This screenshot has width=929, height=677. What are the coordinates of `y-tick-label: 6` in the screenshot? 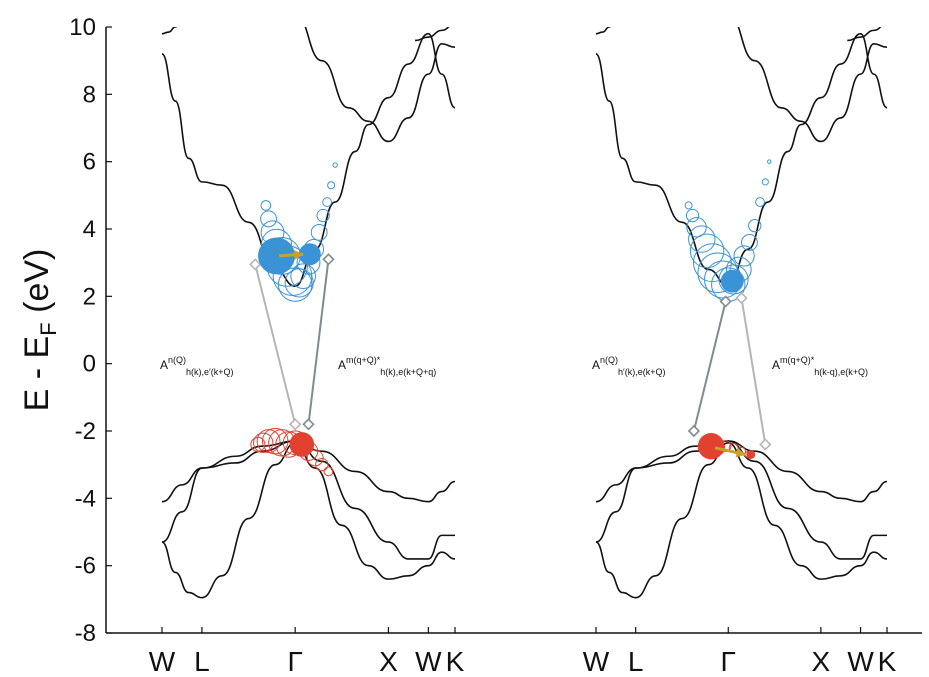 It's located at (89, 162).